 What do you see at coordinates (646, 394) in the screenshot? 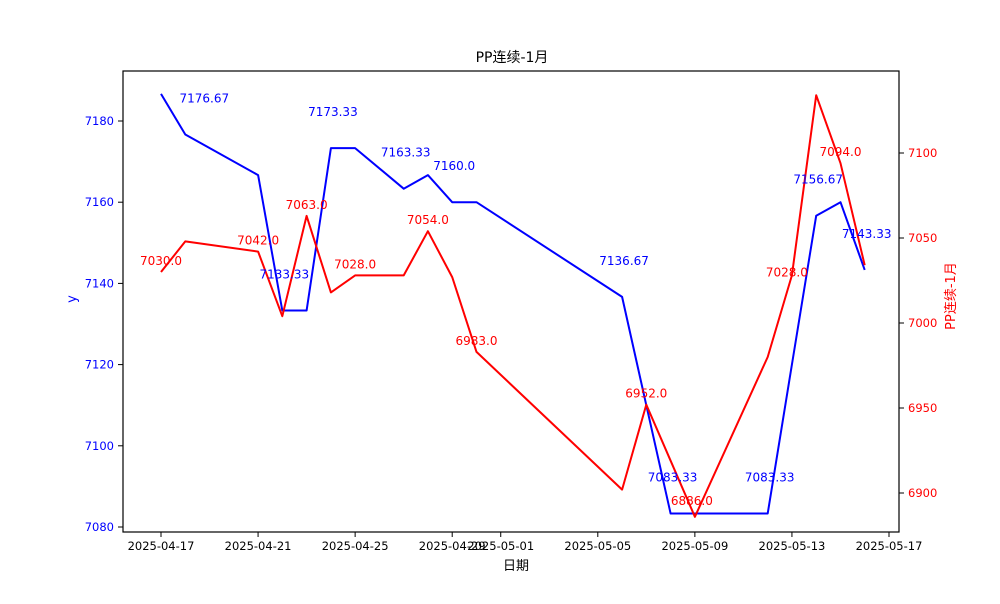
I see `point-label: 6952.0` at bounding box center [646, 394].